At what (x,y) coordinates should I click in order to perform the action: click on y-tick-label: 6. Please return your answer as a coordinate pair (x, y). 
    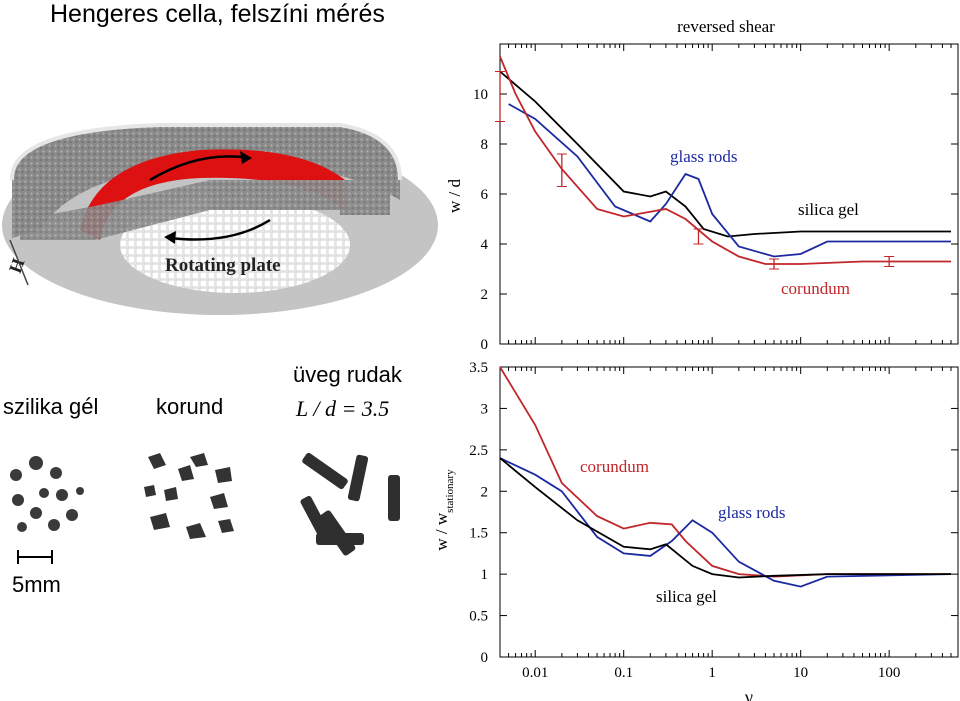
    Looking at the image, I should click on (485, 195).